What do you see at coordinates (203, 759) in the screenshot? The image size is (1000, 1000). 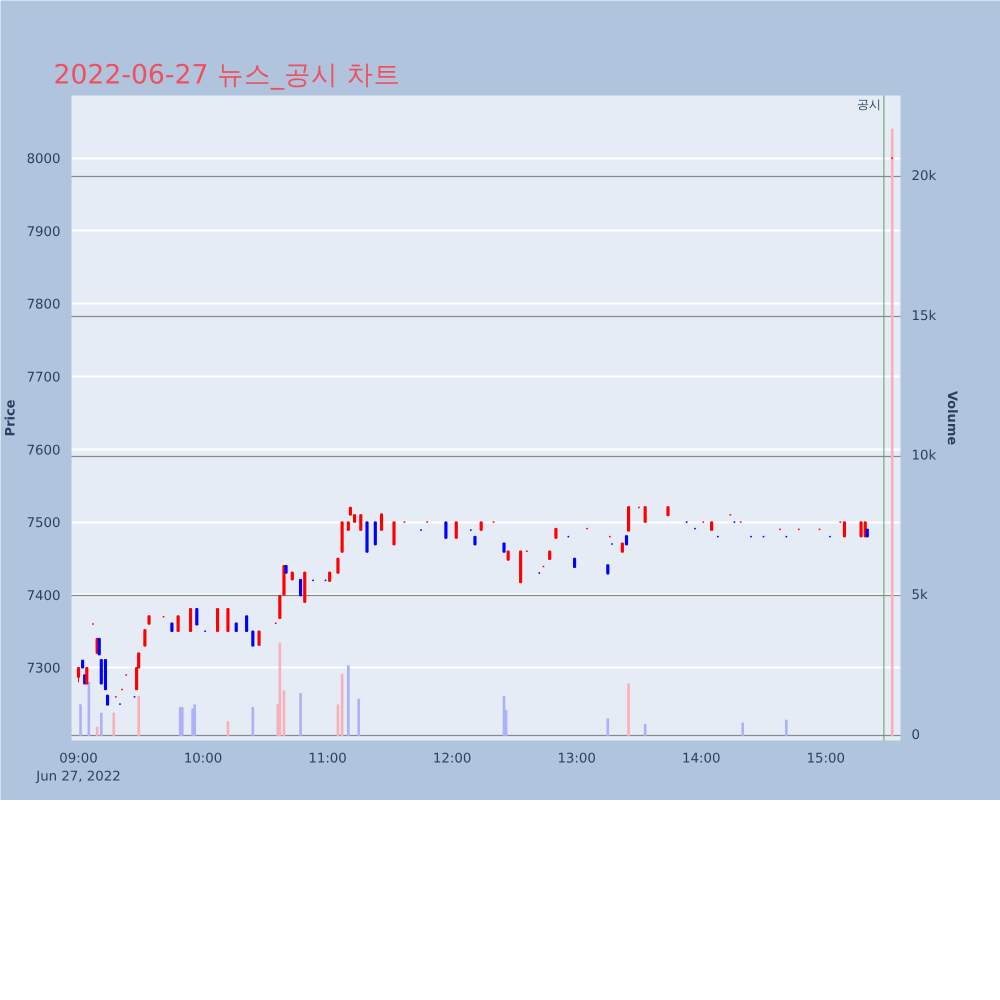 I see `x-tick-label: 10:00` at bounding box center [203, 759].